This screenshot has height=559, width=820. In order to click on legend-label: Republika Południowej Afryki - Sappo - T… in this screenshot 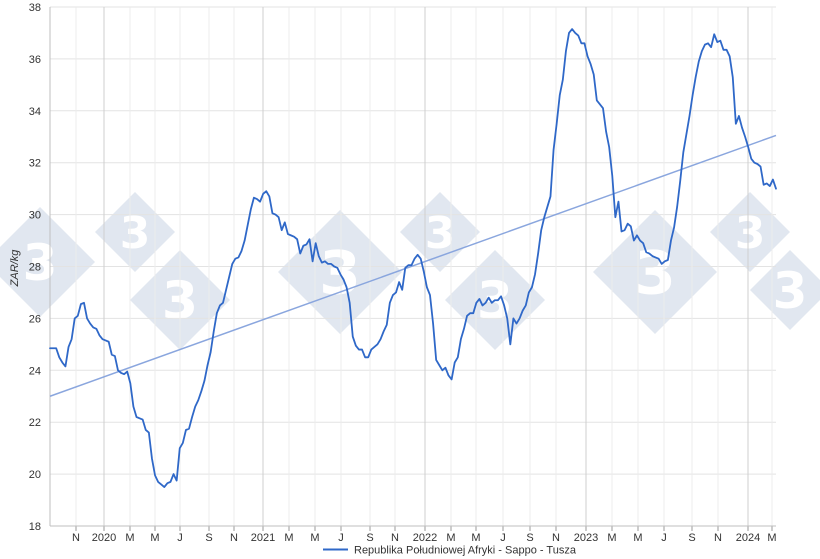, I will do `click(465, 551)`.